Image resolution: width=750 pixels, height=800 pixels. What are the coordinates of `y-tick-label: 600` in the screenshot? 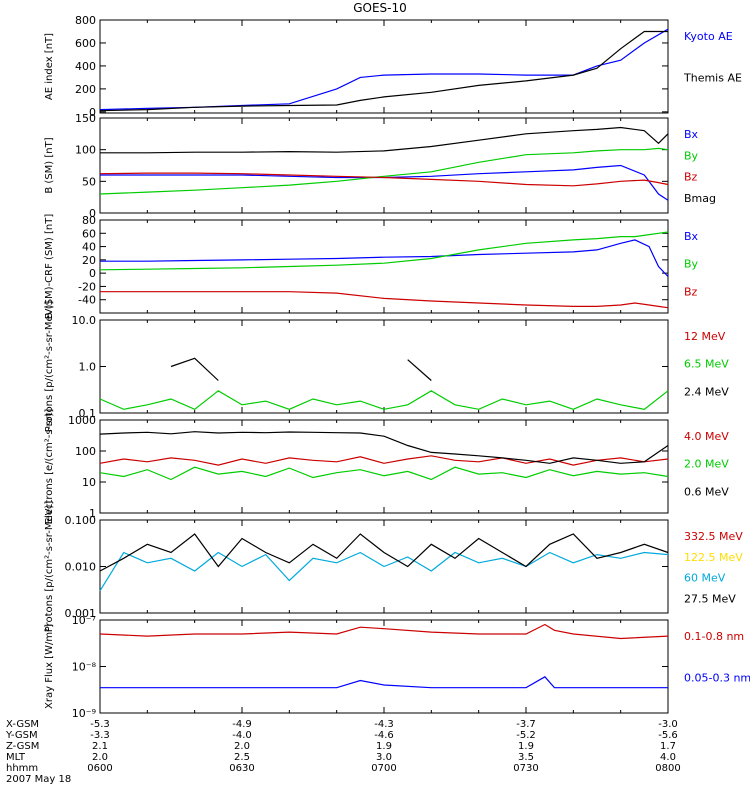 It's located at (85, 43).